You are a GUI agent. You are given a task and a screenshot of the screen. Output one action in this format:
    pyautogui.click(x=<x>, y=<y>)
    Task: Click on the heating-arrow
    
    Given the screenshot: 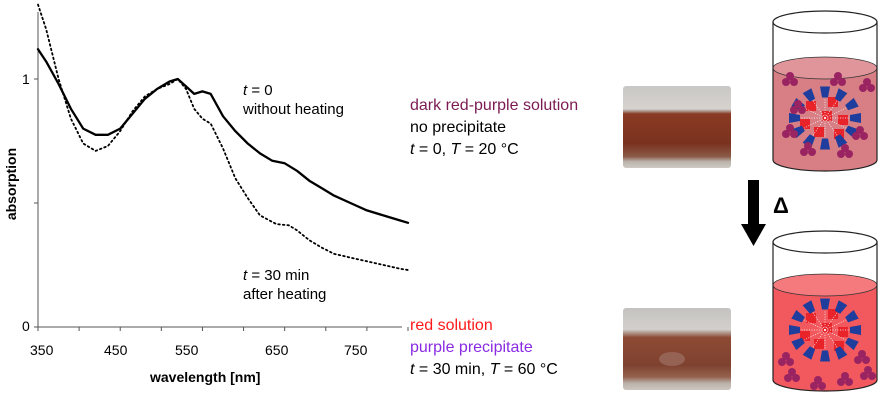 What is the action you would take?
    pyautogui.click(x=753, y=213)
    